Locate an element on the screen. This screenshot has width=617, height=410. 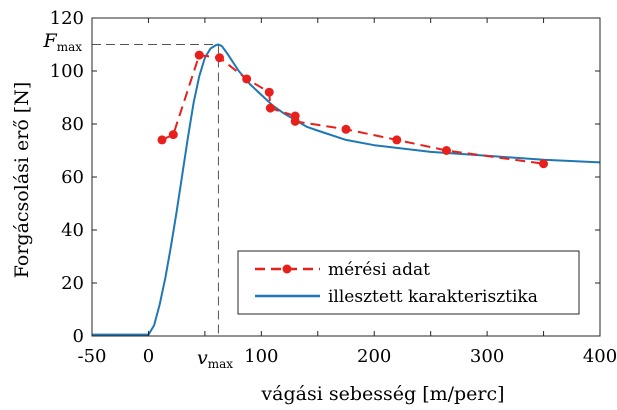
fmax-base: F is located at coordinates (50, 41).